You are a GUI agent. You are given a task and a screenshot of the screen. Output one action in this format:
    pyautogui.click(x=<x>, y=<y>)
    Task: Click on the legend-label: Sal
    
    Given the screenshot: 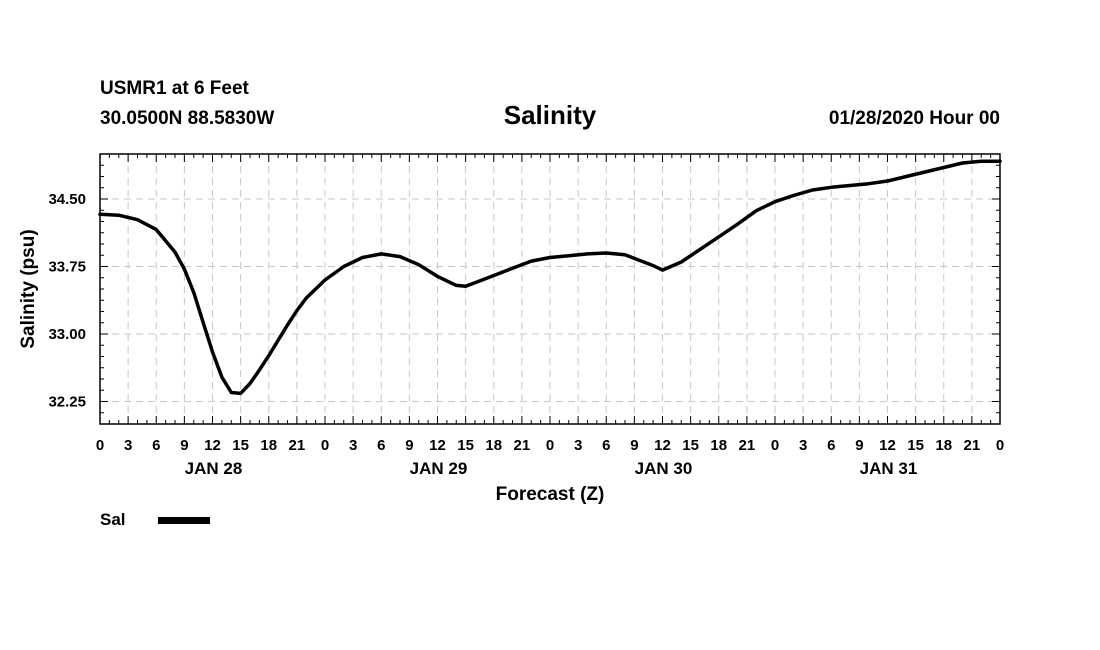 What is the action you would take?
    pyautogui.click(x=113, y=519)
    